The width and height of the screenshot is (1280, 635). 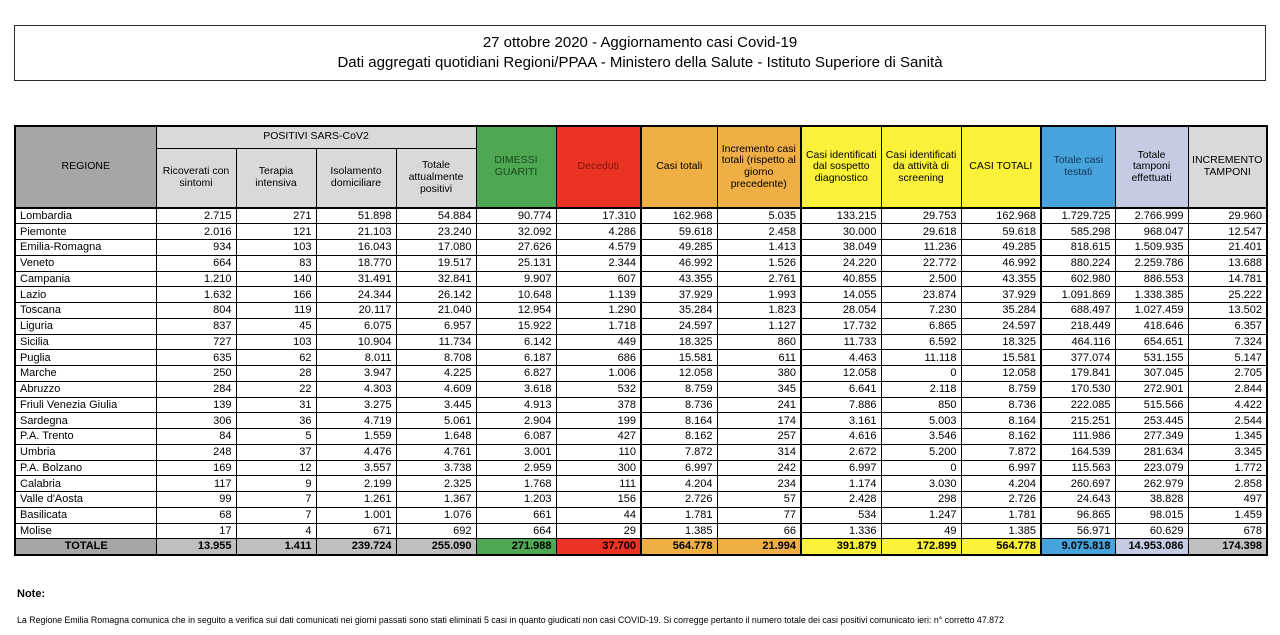 I want to click on cell-incremento-tamponi: 6.357, so click(x=1227, y=326).